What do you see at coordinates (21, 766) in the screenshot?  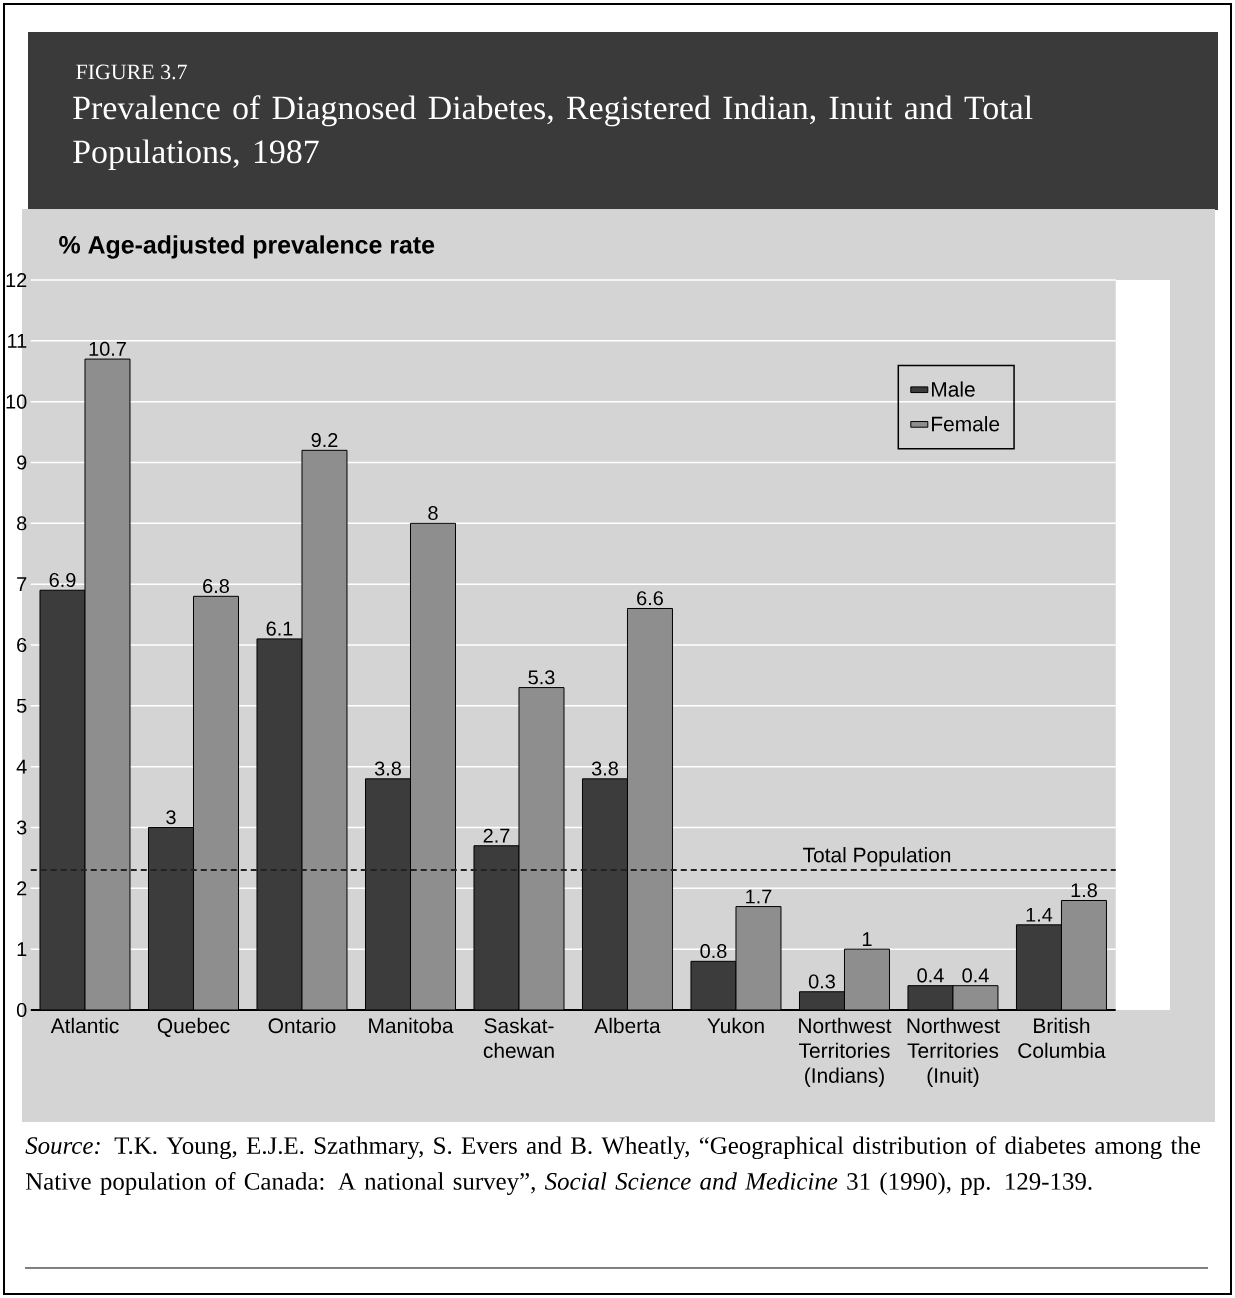 I see `y-tick-label: 4` at bounding box center [21, 766].